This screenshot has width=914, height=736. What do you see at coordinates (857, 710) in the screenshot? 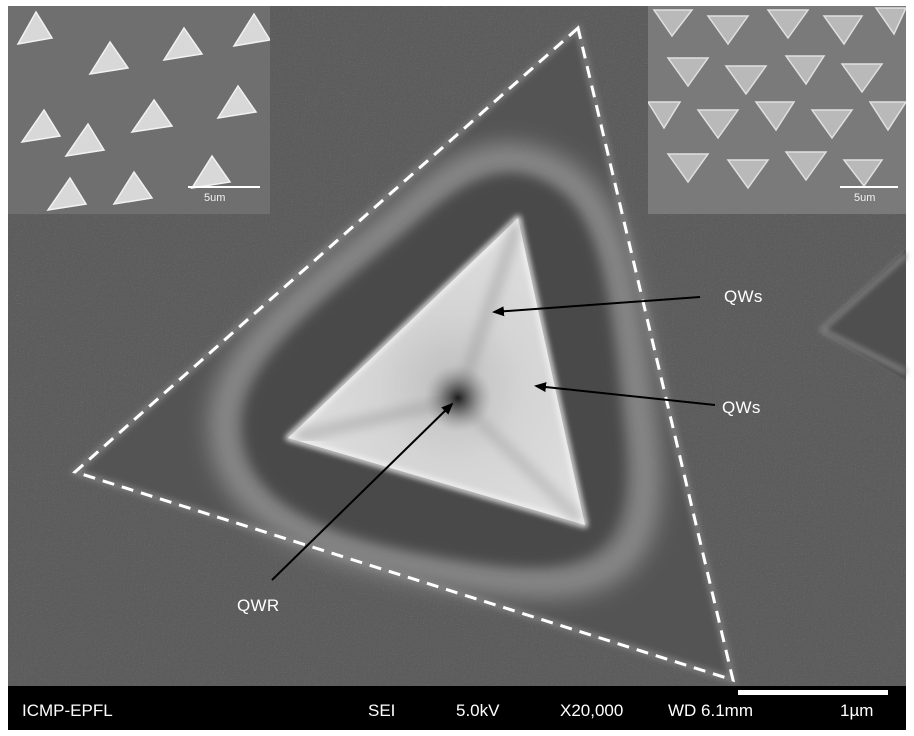
I see `scale-label-main: 1µm` at bounding box center [857, 710].